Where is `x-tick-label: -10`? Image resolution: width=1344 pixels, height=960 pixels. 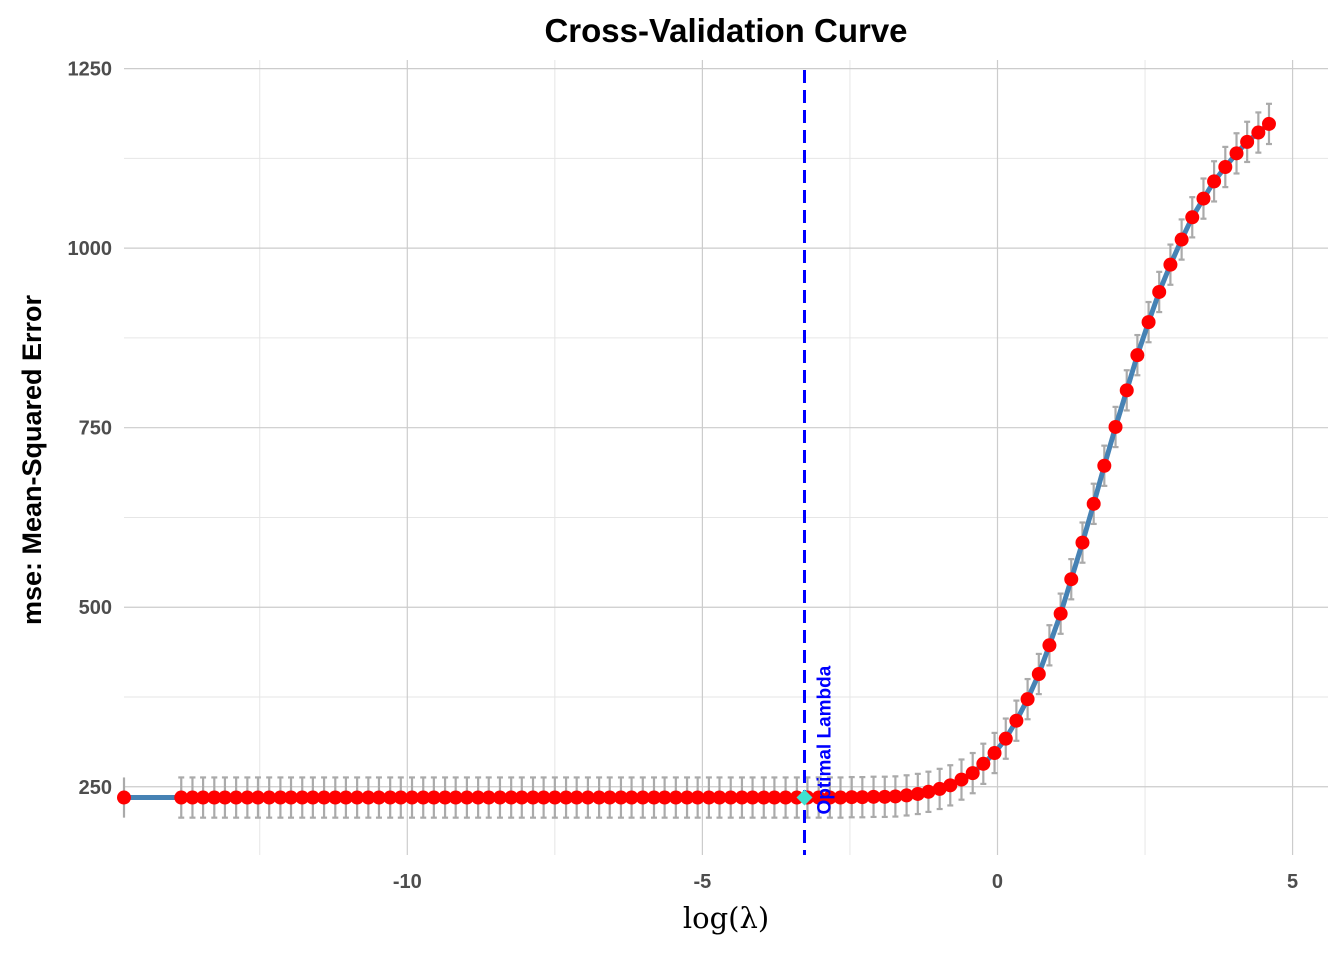
x-tick-label: -10 is located at coordinates (407, 882).